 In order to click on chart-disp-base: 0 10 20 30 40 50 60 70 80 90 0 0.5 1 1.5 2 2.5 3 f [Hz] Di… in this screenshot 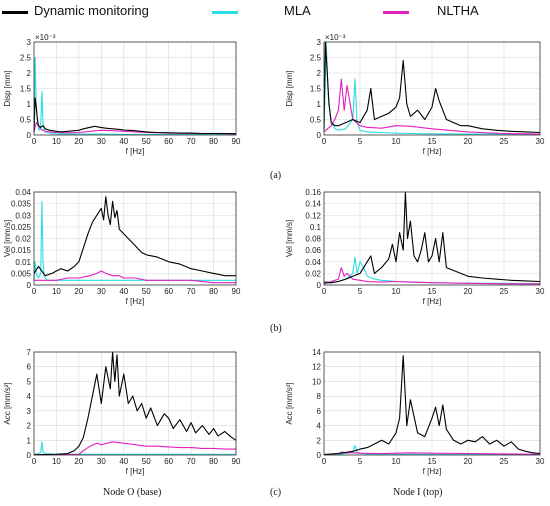, I will do `click(122, 94)`.